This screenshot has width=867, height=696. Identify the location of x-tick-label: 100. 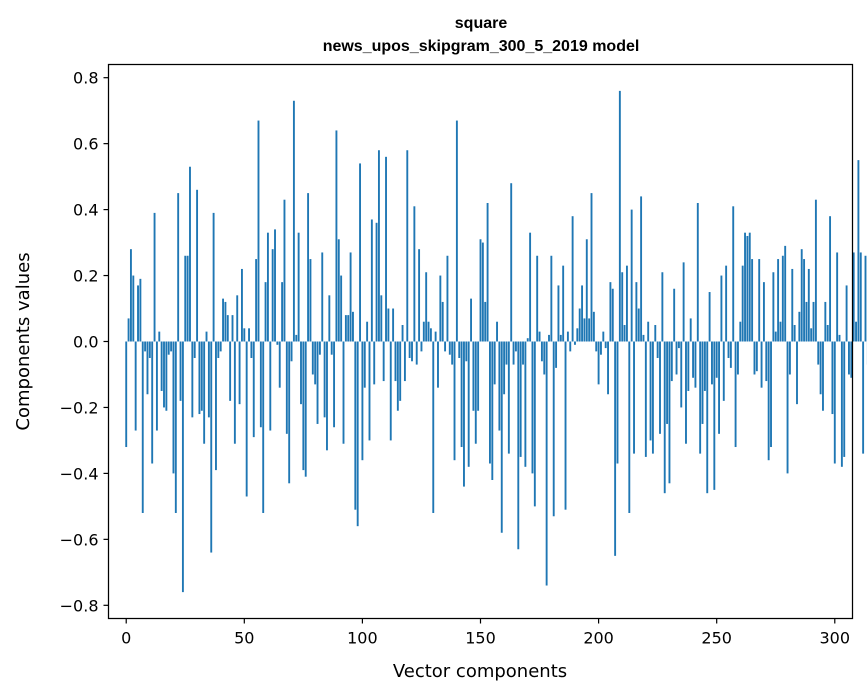
(362, 638).